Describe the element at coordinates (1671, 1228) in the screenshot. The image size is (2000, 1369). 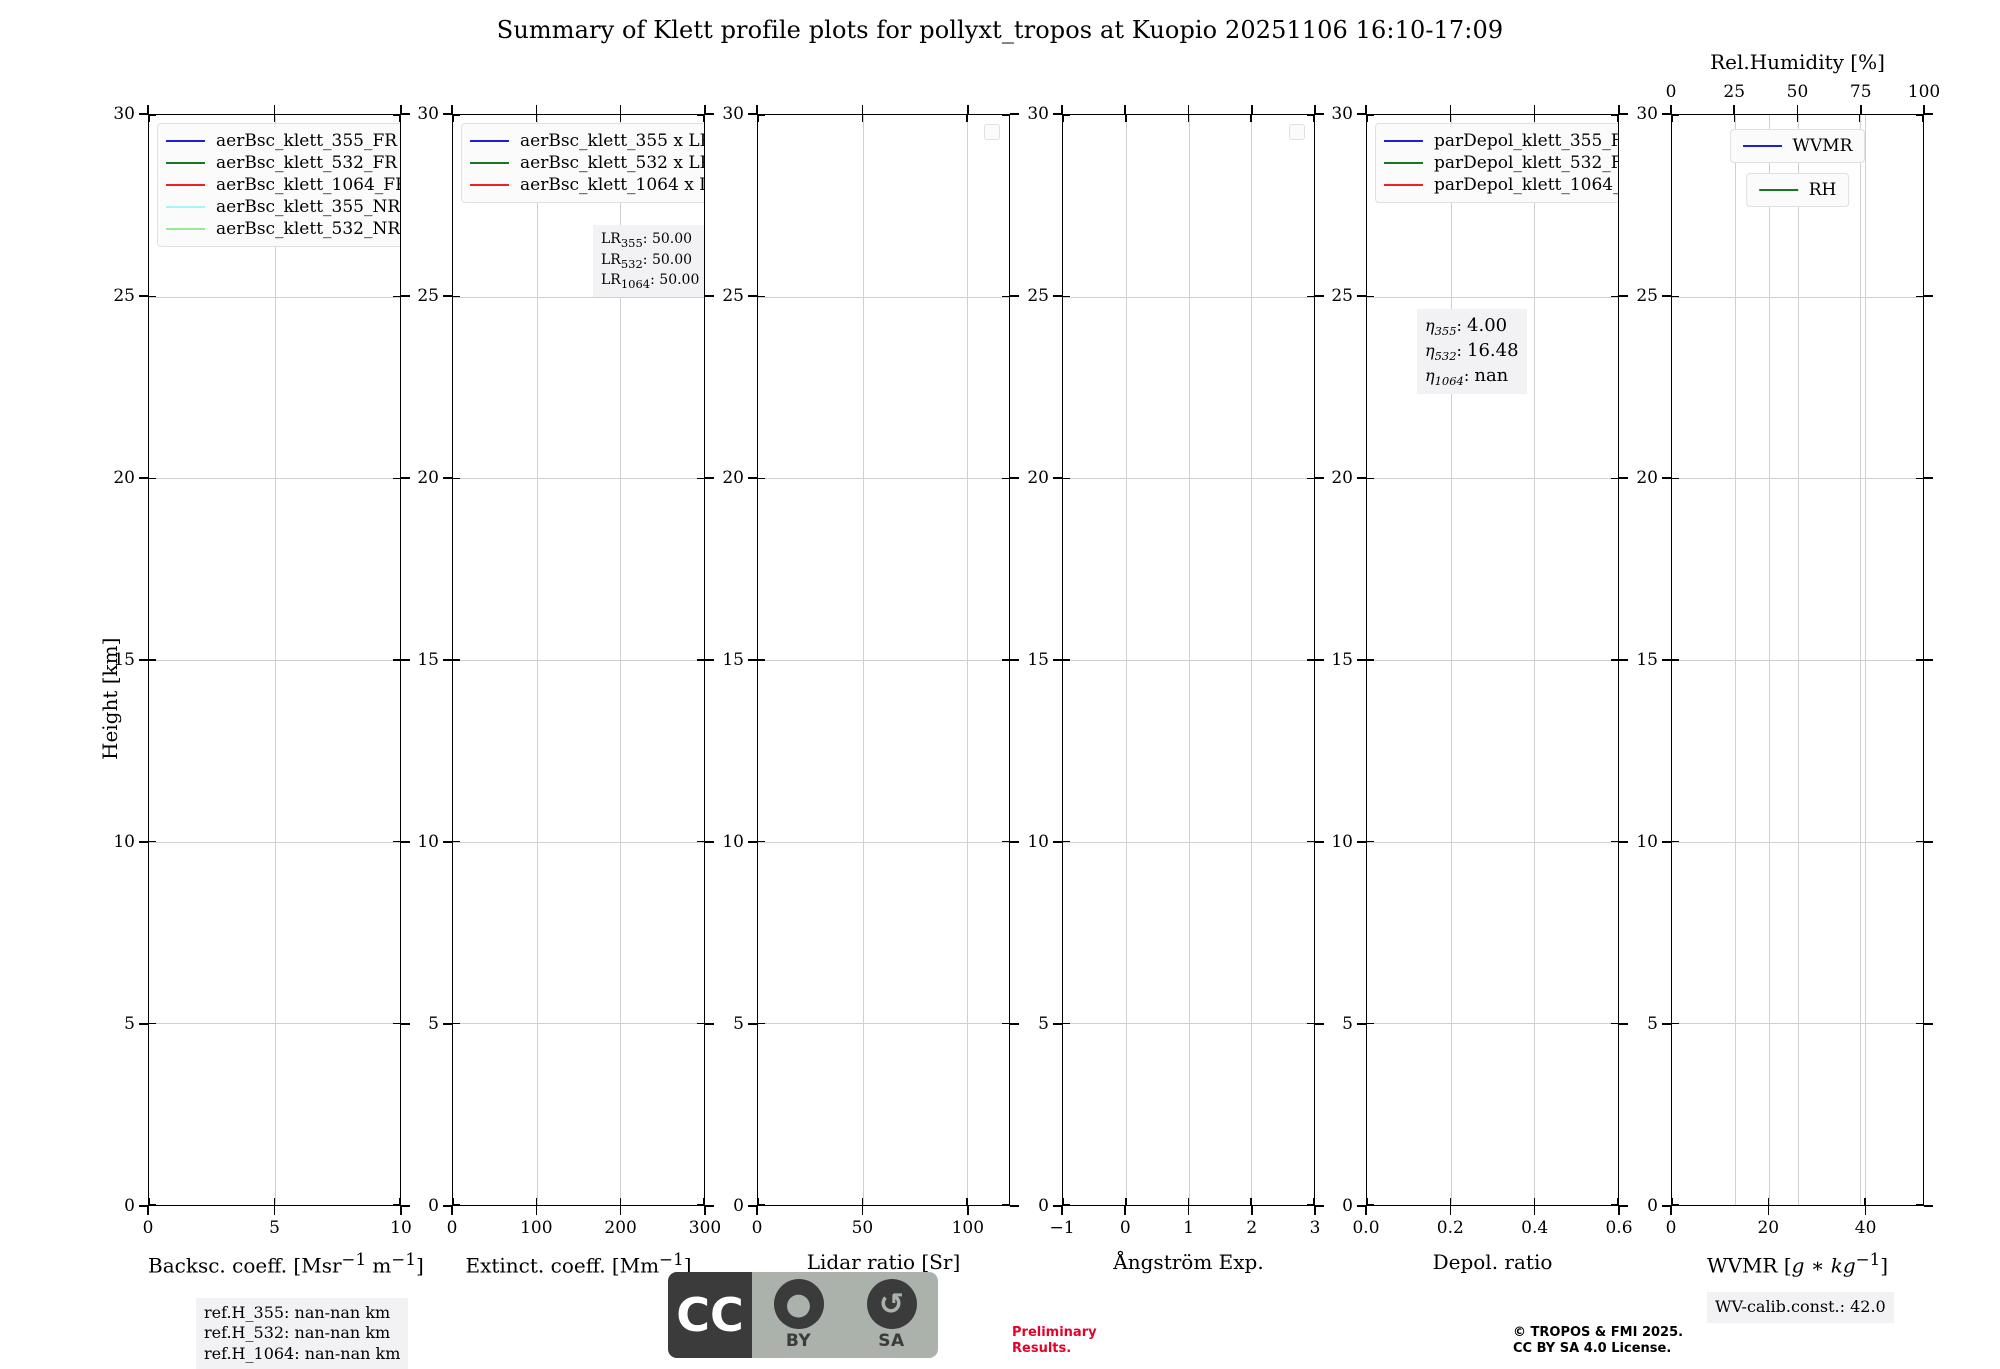
I see `x-axis-tick-label: 0` at that location.